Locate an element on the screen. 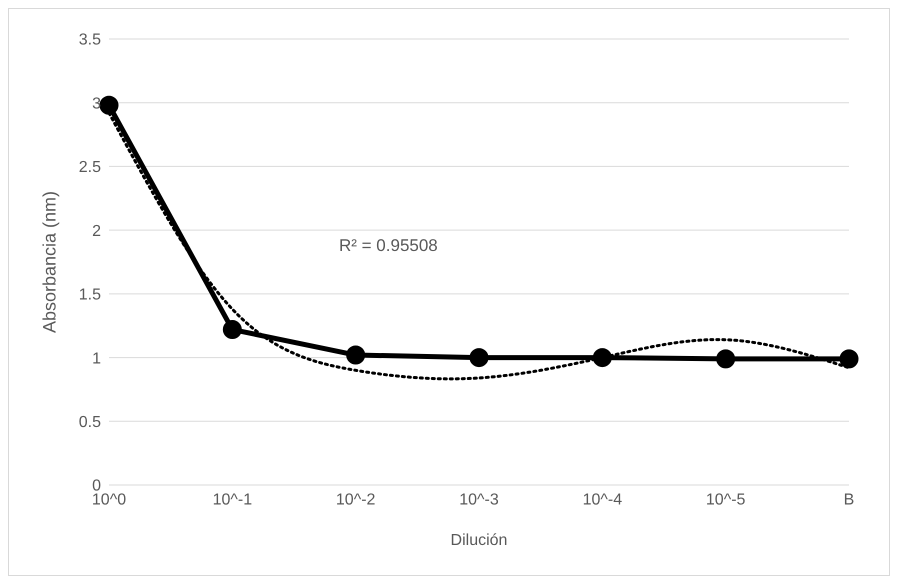 The image size is (901, 584). x-tick-label: 10^-1 is located at coordinates (232, 499).